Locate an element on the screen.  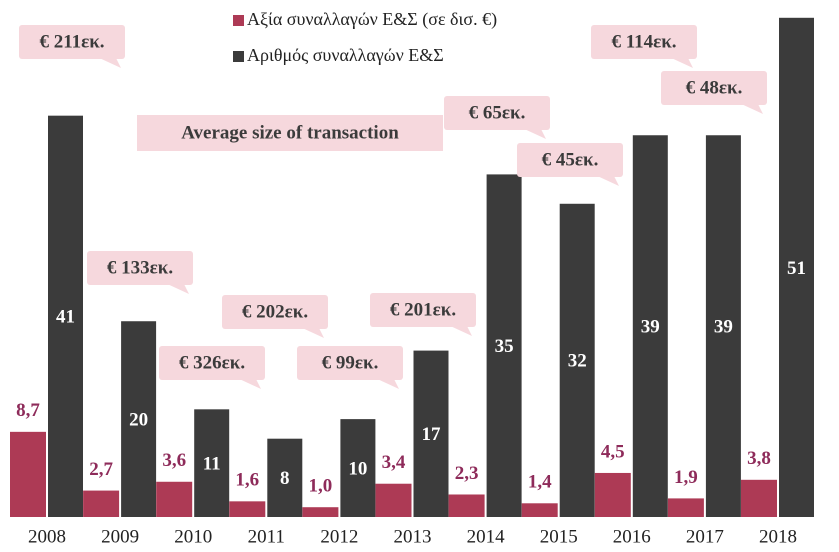
value-label: 2,7 is located at coordinates (101, 469).